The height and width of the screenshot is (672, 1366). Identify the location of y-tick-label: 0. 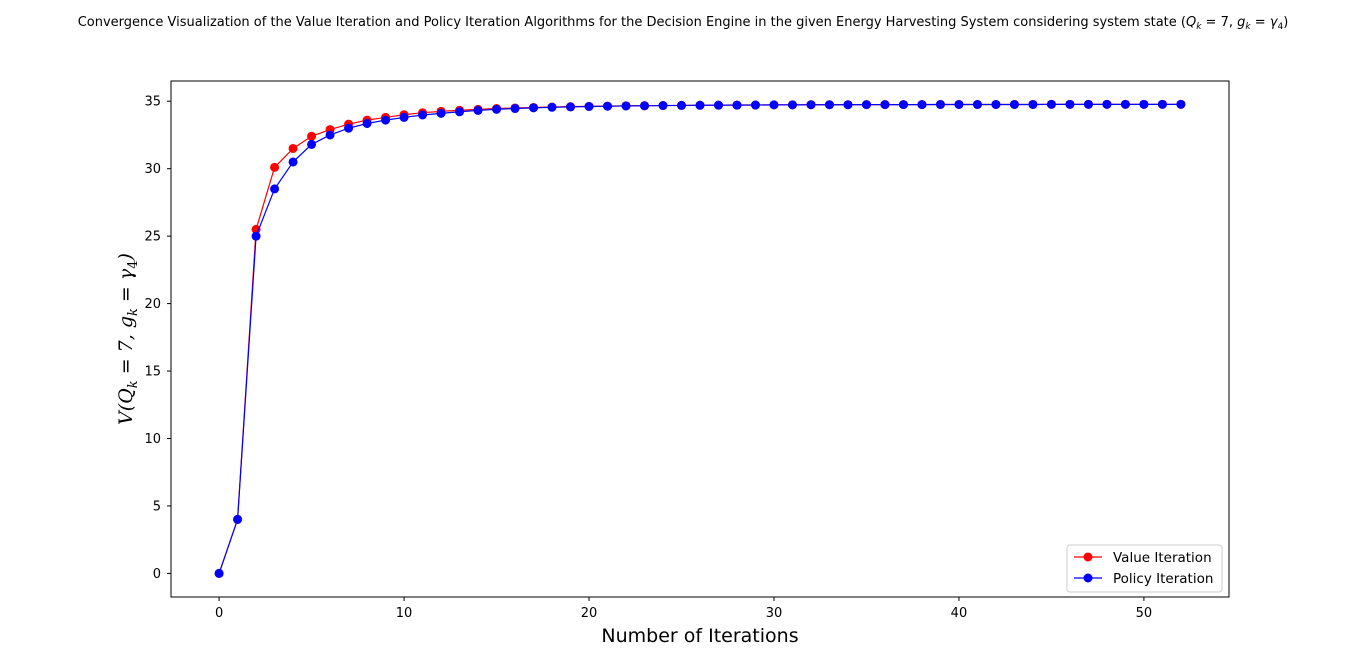
(157, 574).